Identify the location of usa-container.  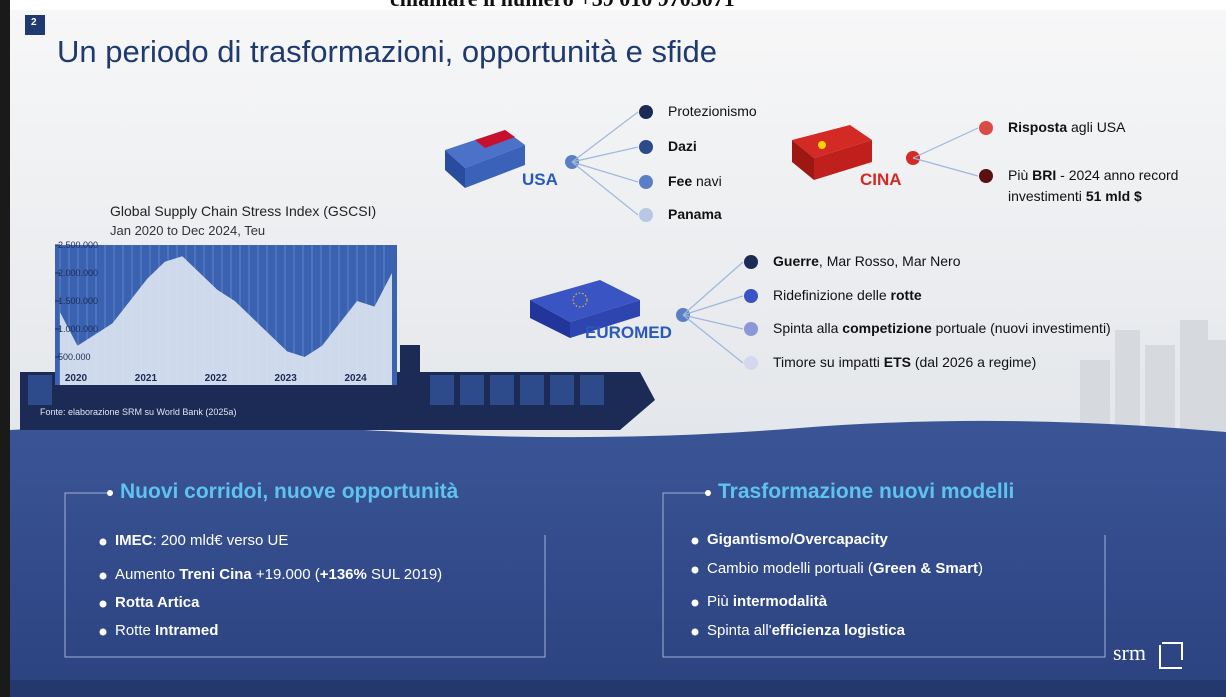
(485, 159).